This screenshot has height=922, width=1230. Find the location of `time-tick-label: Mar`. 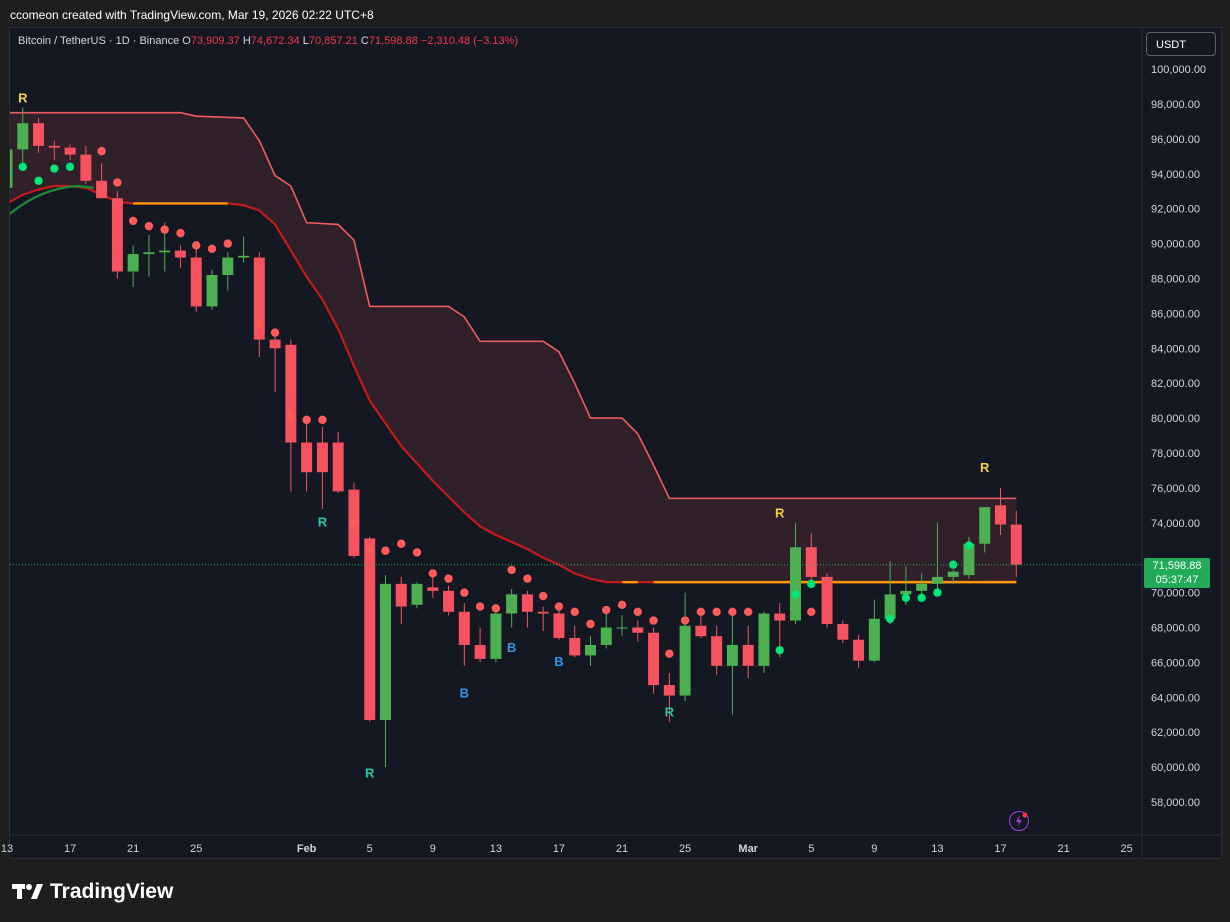

time-tick-label: Mar is located at coordinates (748, 849).